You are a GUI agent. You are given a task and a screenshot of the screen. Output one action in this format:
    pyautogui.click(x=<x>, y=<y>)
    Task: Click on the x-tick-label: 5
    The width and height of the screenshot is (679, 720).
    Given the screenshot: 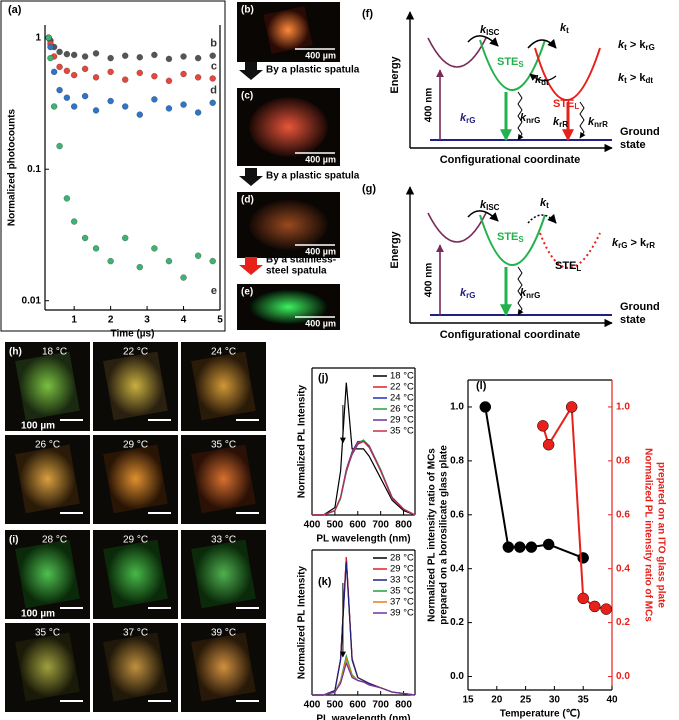 What is the action you would take?
    pyautogui.click(x=220, y=320)
    